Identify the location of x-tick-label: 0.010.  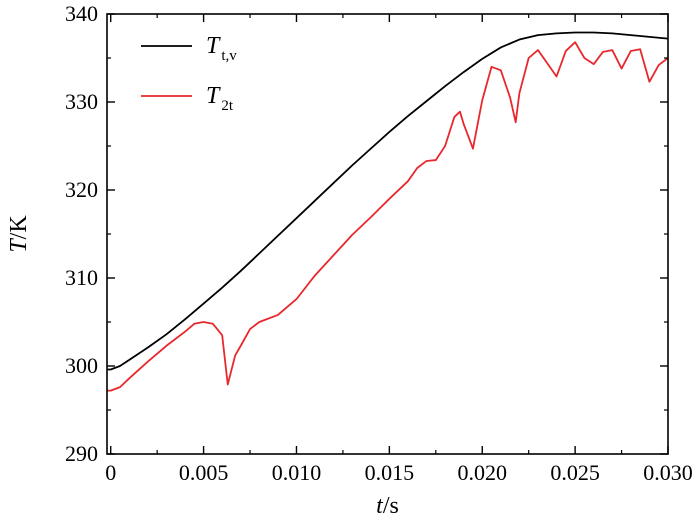
(297, 472).